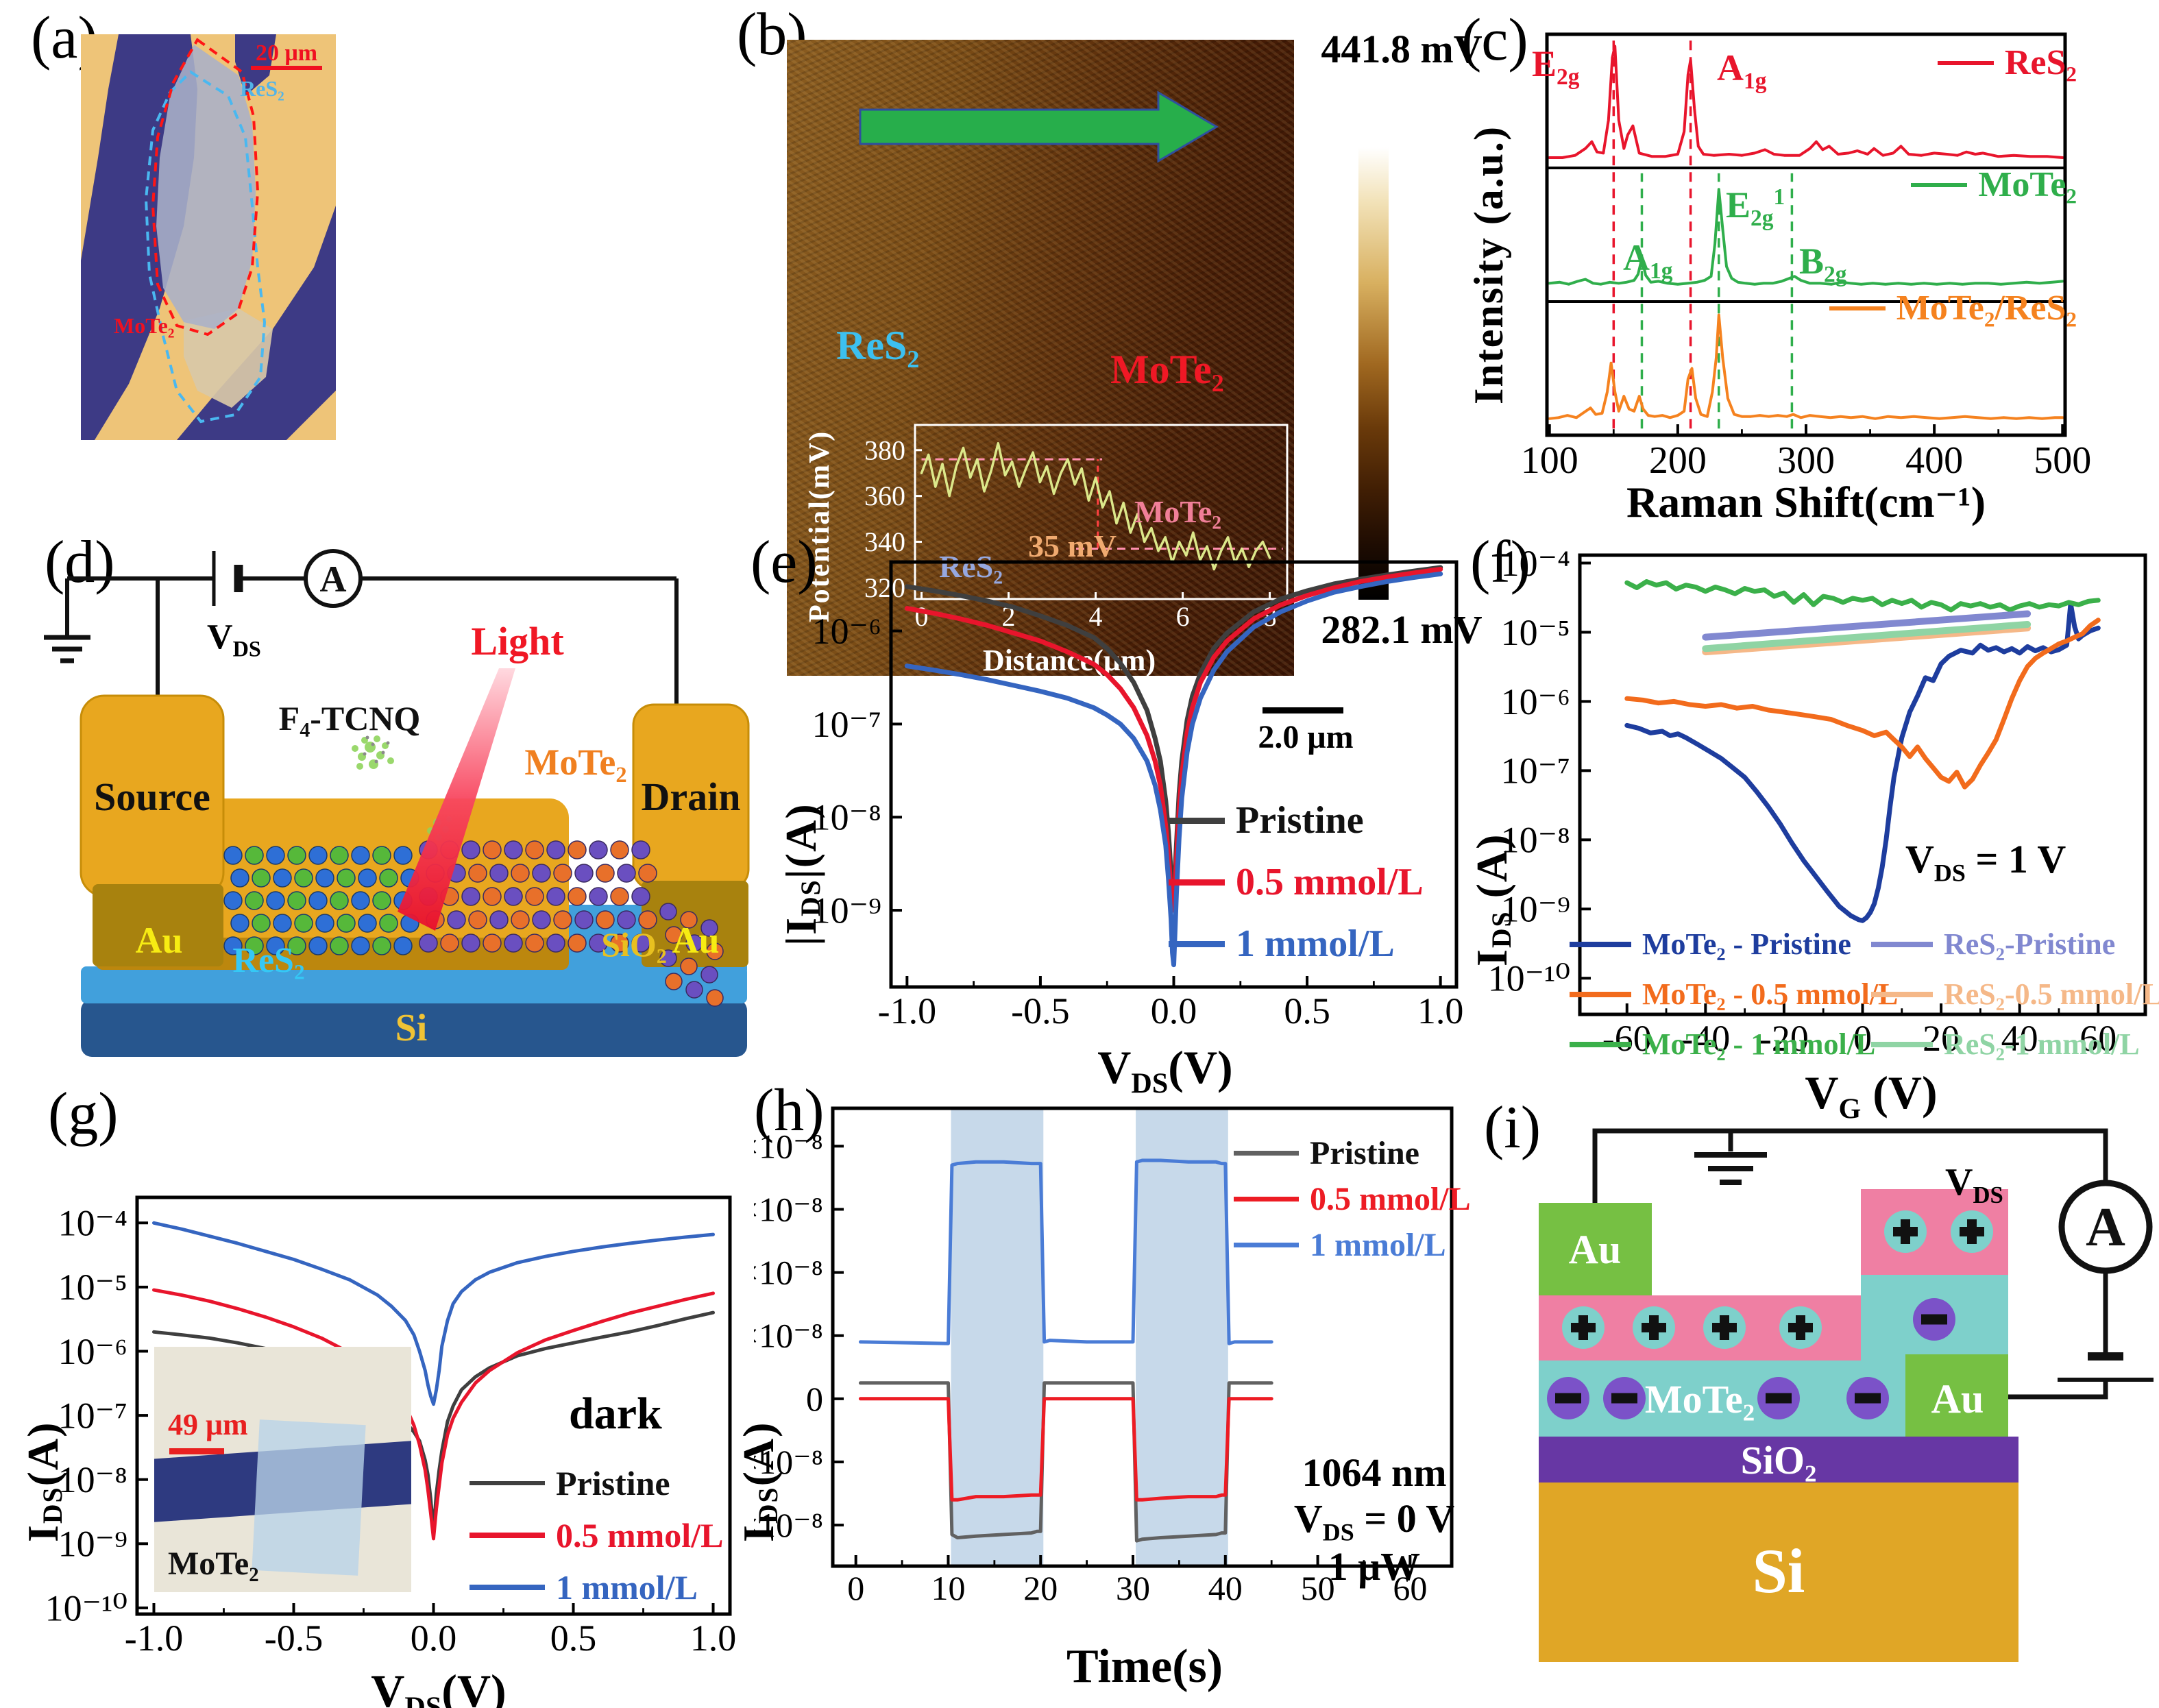 Image resolution: width=2159 pixels, height=1708 pixels. What do you see at coordinates (1167, 369) in the screenshot?
I see `mote2-region-label: MoTe₂` at bounding box center [1167, 369].